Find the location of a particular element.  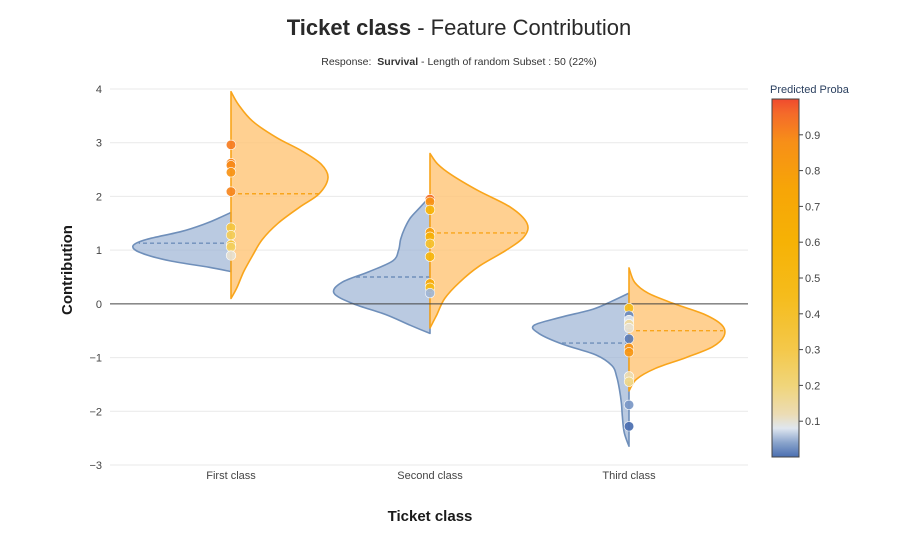

colorbar-tick-label: 0.7 is located at coordinates (812, 207).